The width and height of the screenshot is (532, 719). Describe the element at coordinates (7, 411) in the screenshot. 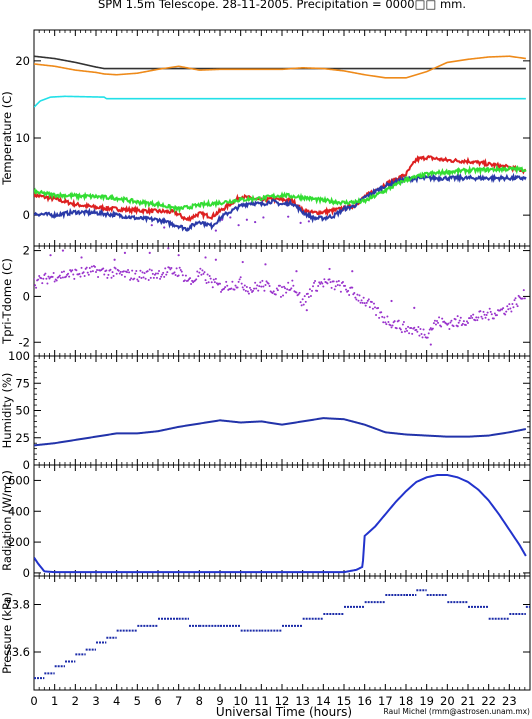

I see `y-axis-label: Humidity (%)` at that location.